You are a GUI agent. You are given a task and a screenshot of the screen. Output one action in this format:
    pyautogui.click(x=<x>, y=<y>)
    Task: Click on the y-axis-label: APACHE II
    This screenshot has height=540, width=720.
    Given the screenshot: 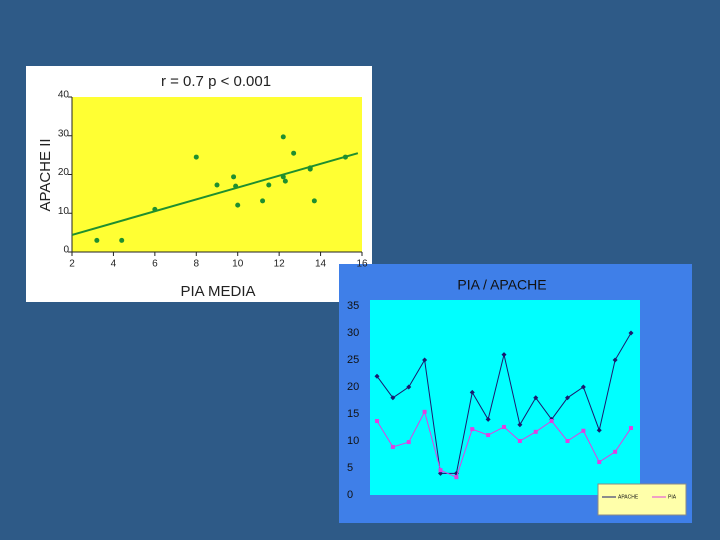 What is the action you would take?
    pyautogui.click(x=45, y=174)
    